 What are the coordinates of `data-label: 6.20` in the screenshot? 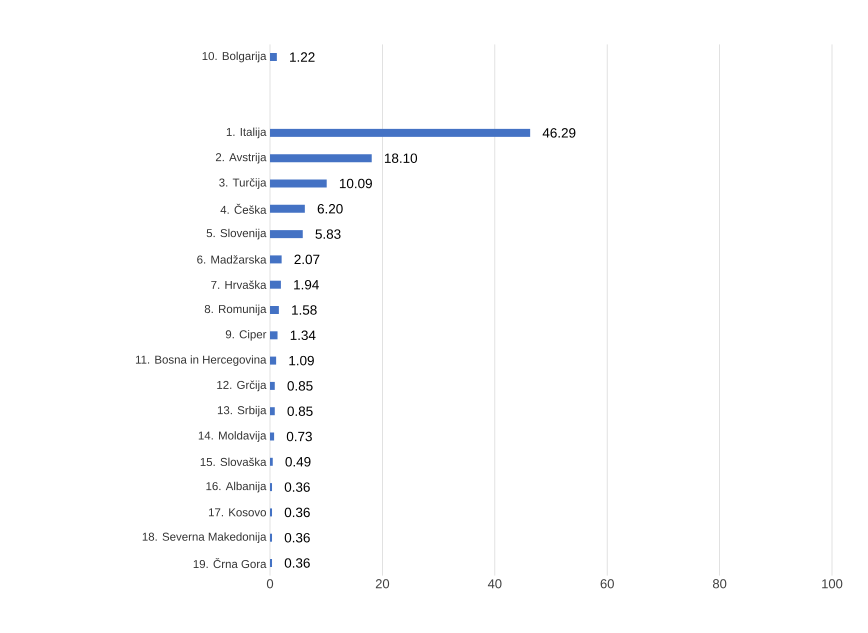 It's located at (330, 209).